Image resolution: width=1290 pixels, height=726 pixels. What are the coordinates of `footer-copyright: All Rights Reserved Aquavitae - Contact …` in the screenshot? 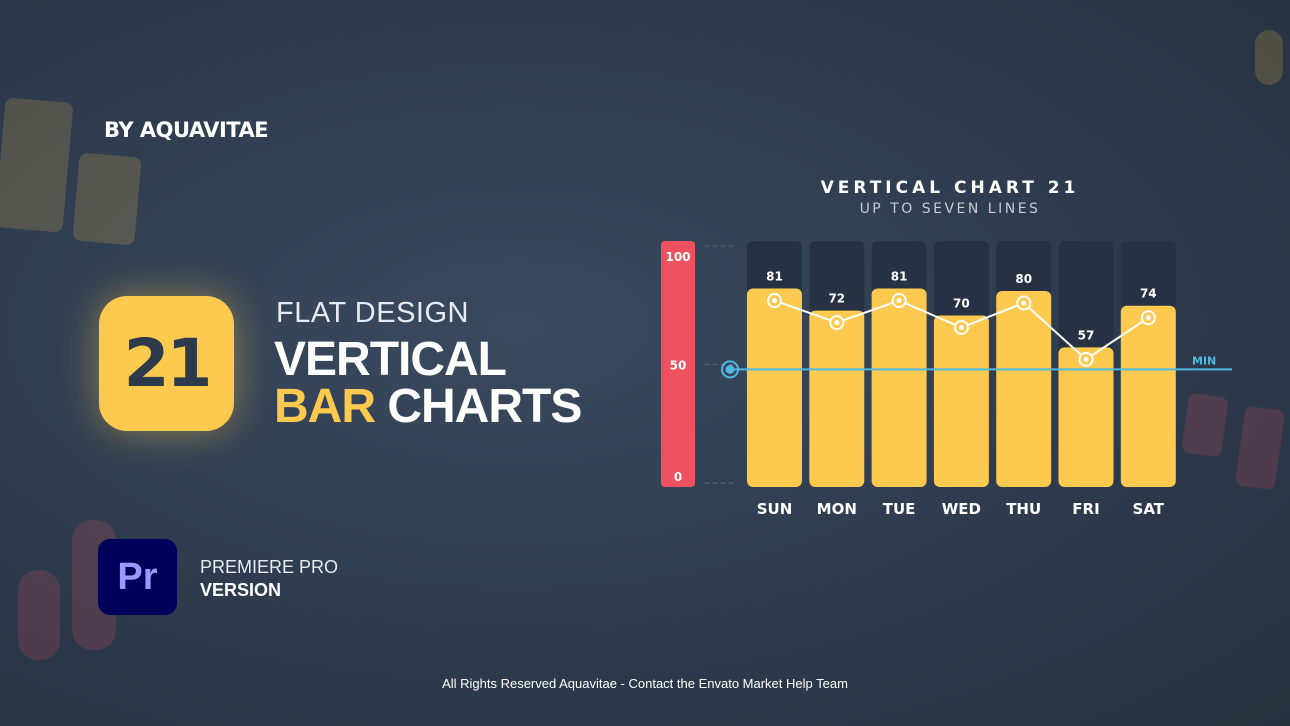 It's located at (645, 683).